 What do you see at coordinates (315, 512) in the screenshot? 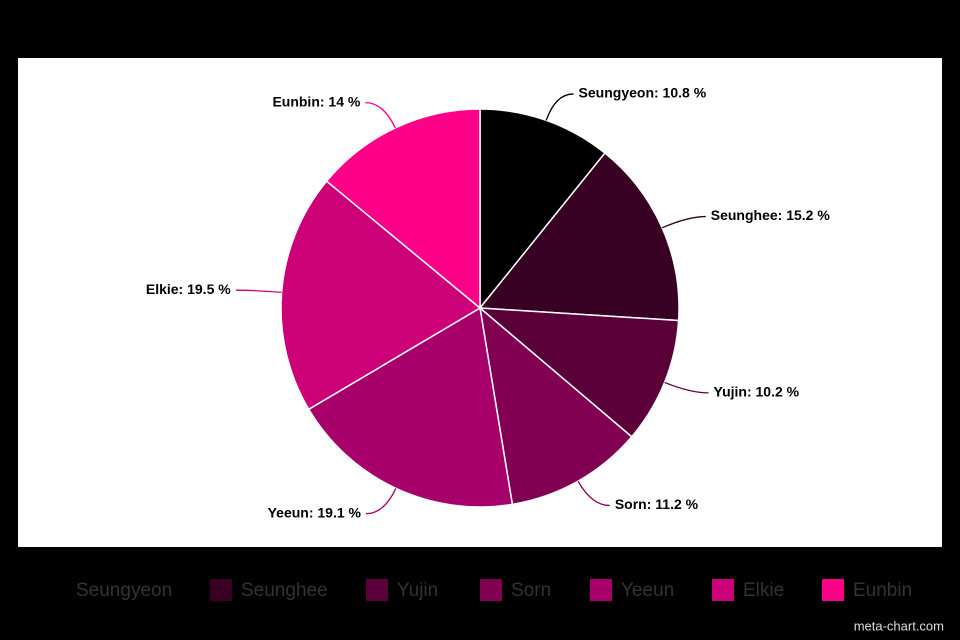
I see `data-label: Yeeun: 19.1 %` at bounding box center [315, 512].